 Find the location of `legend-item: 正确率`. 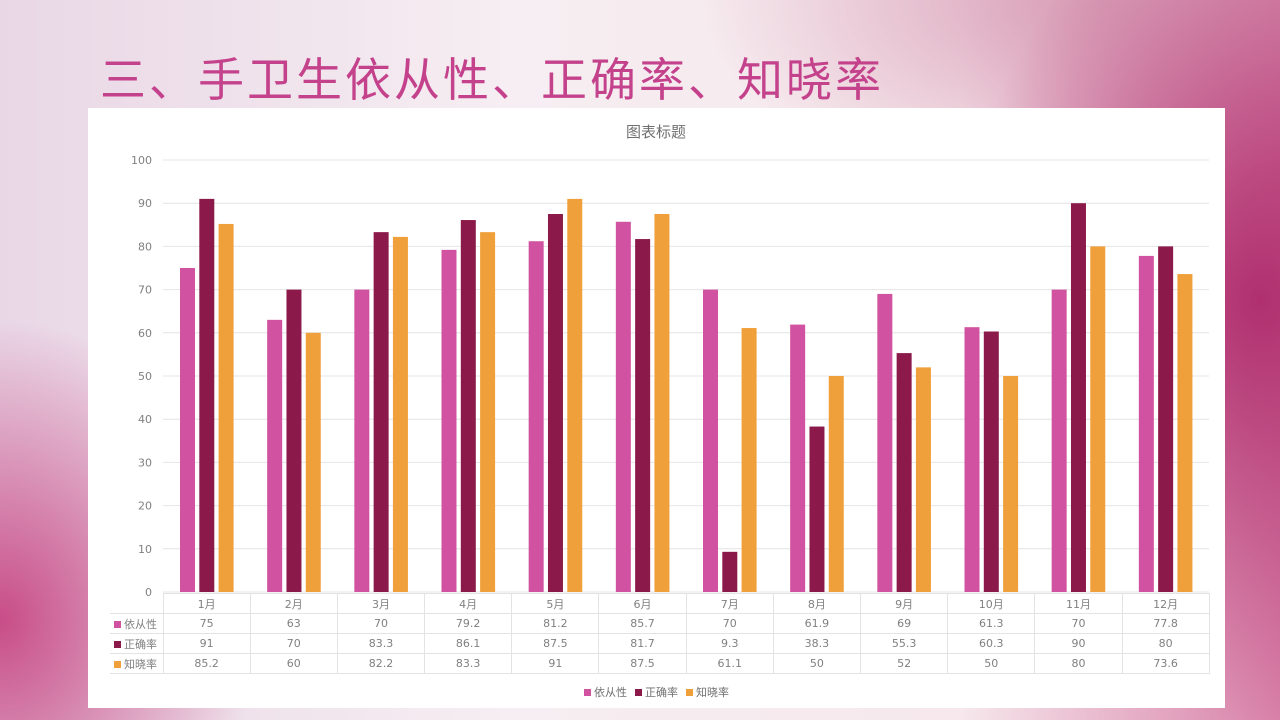

legend-item: 正确率 is located at coordinates (656, 692).